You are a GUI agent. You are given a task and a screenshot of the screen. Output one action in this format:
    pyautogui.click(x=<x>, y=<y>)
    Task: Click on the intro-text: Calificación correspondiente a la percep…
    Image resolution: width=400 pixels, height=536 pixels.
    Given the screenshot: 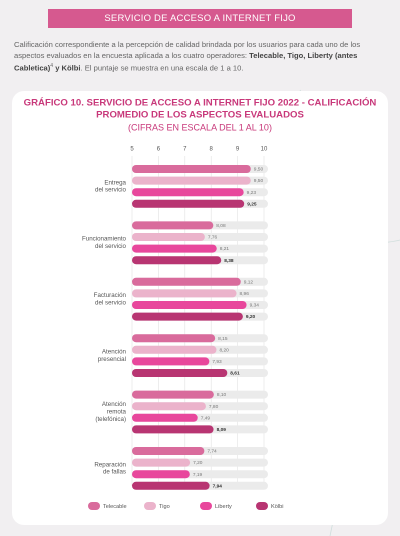 What is the action you would take?
    pyautogui.click(x=187, y=50)
    